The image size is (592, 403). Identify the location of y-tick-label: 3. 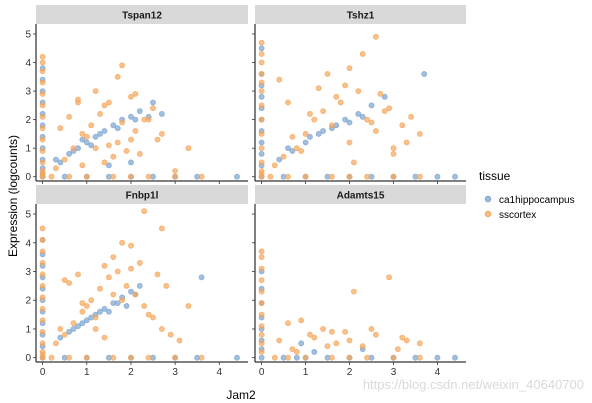
(28, 92).